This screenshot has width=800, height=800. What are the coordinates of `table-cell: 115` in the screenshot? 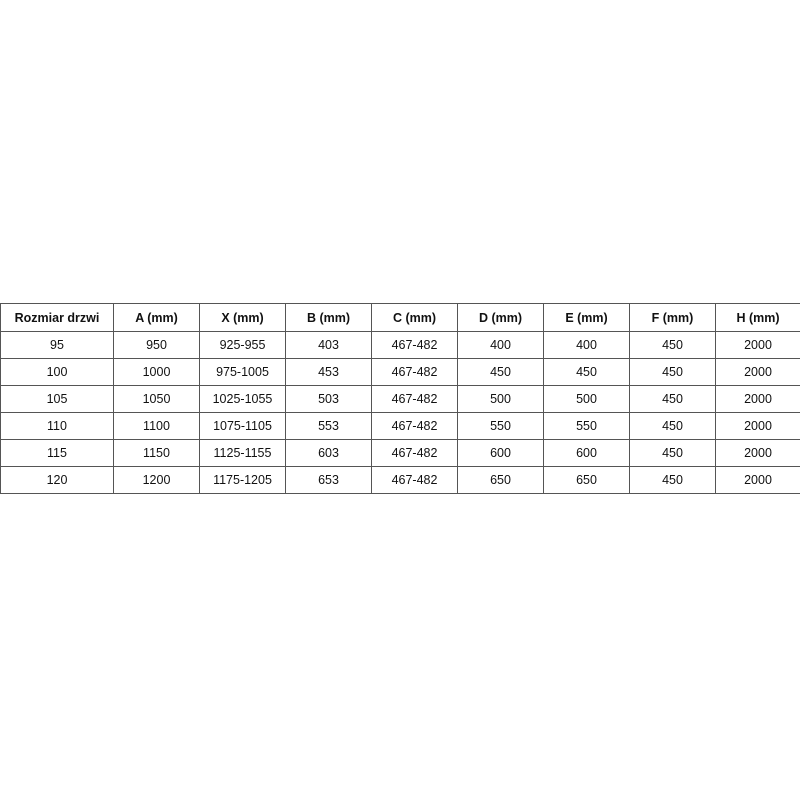 It's located at (57, 453).